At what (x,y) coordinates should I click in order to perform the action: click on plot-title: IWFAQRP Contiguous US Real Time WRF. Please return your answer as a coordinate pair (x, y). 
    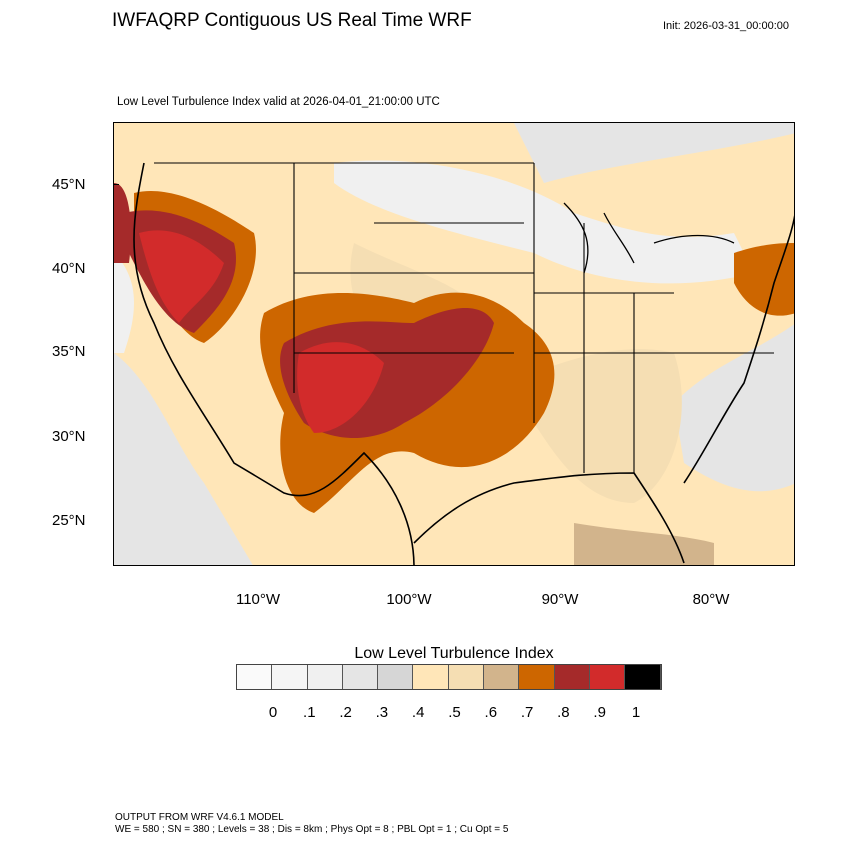
    Looking at the image, I should click on (292, 20).